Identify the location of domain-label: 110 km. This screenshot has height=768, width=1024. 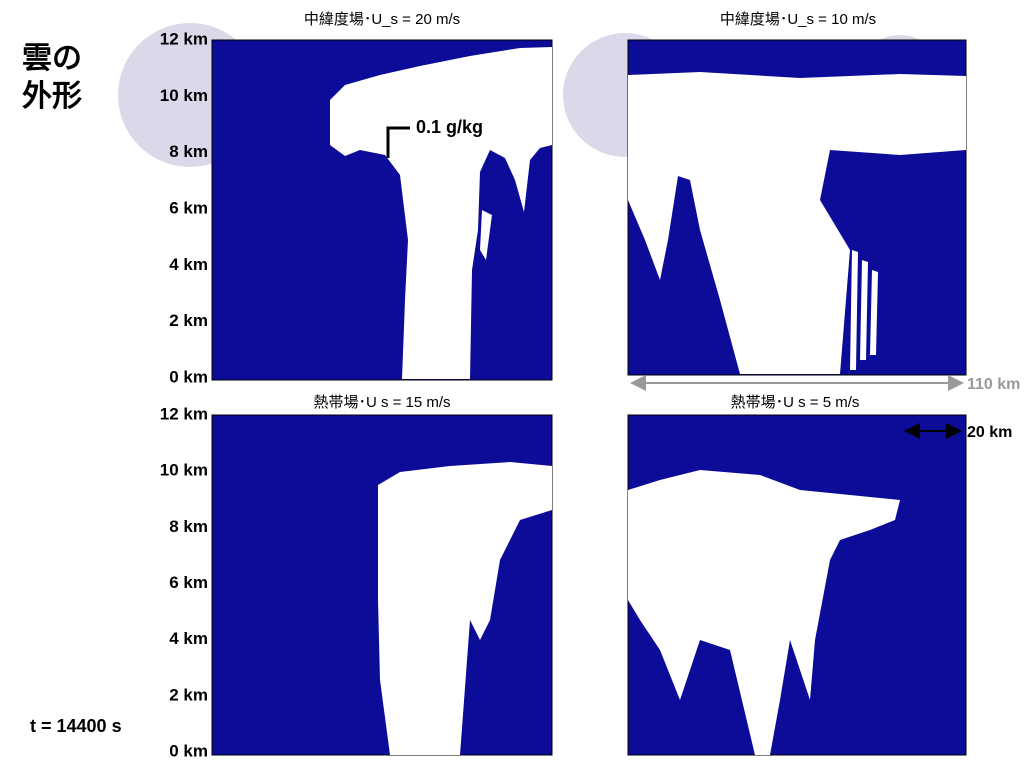
(993, 384).